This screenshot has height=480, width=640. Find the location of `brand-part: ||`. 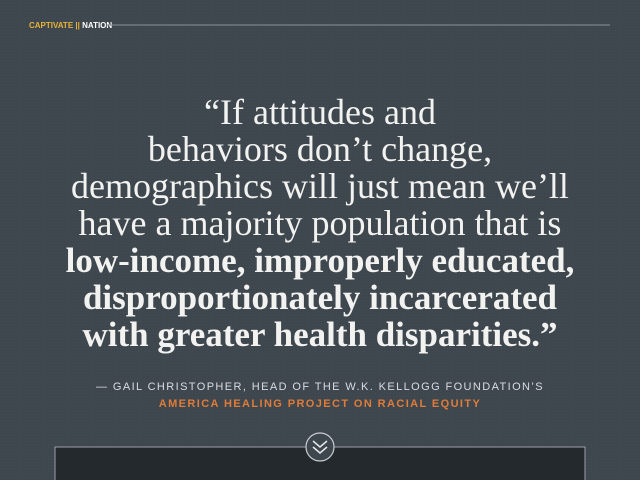

brand-part: || is located at coordinates (77, 25).